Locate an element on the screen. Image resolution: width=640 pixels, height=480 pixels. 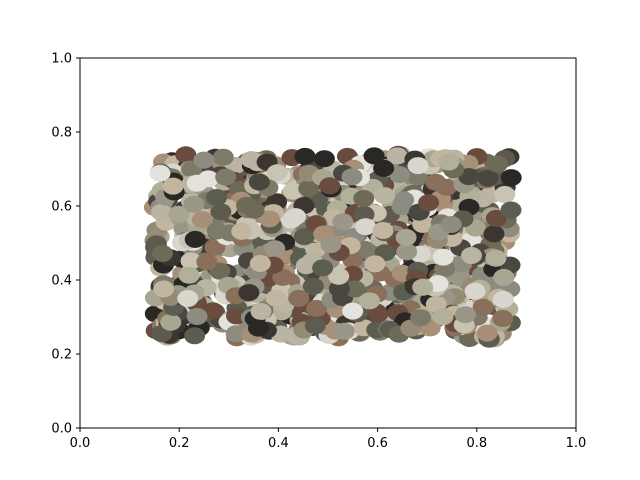
y-tick-label: 0.2 is located at coordinates (61, 355).